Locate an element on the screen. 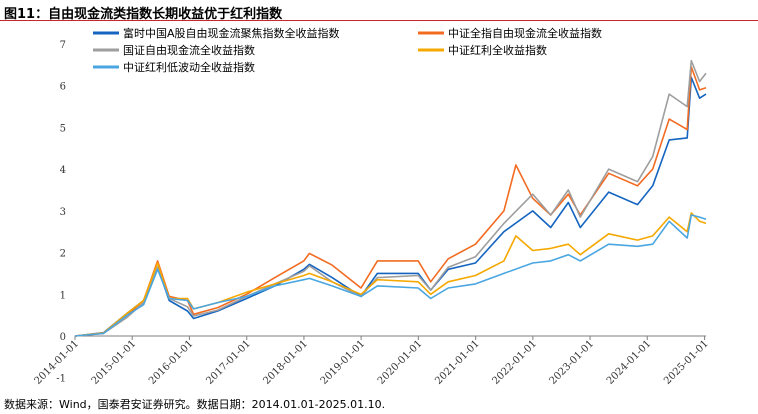 This screenshot has width=758, height=414. y-tick-label: 4 is located at coordinates (63, 170).